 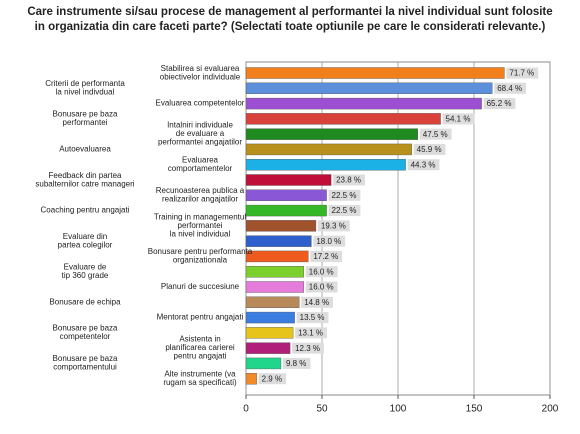 I want to click on category-label: Autoevaluarea, so click(x=85, y=149).